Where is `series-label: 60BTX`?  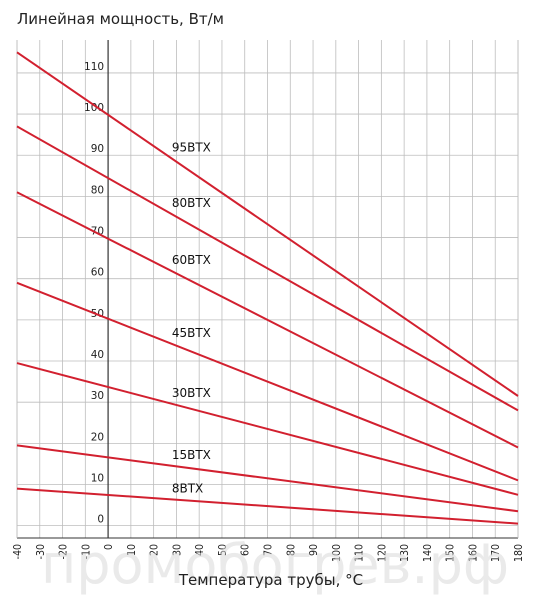
series-label: 60BTX is located at coordinates (191, 260).